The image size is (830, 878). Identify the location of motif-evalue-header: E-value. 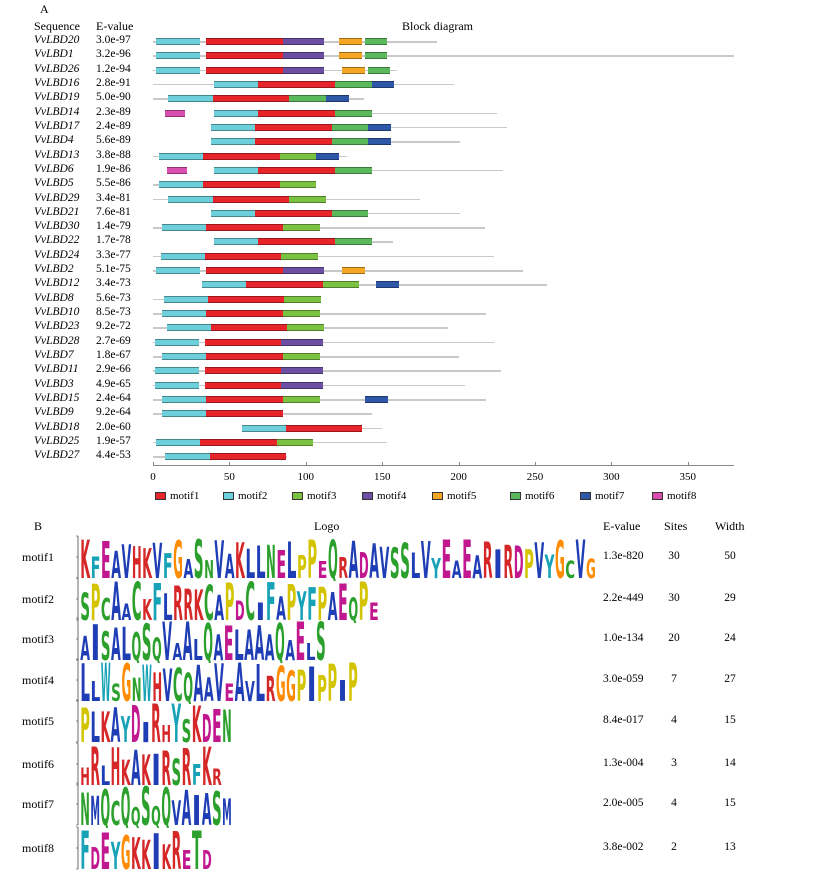
(622, 526).